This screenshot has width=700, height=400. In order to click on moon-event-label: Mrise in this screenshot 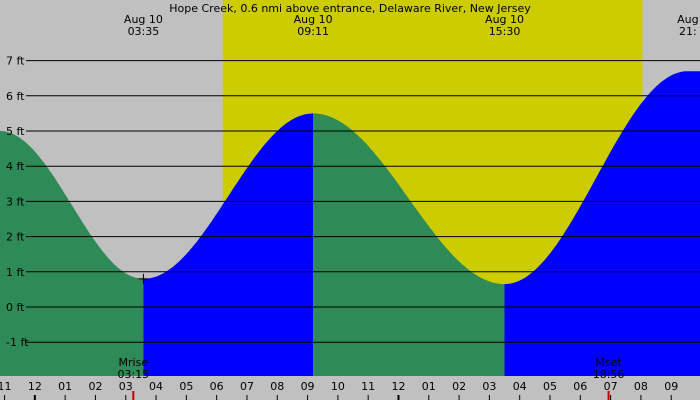, I will do `click(134, 362)`.